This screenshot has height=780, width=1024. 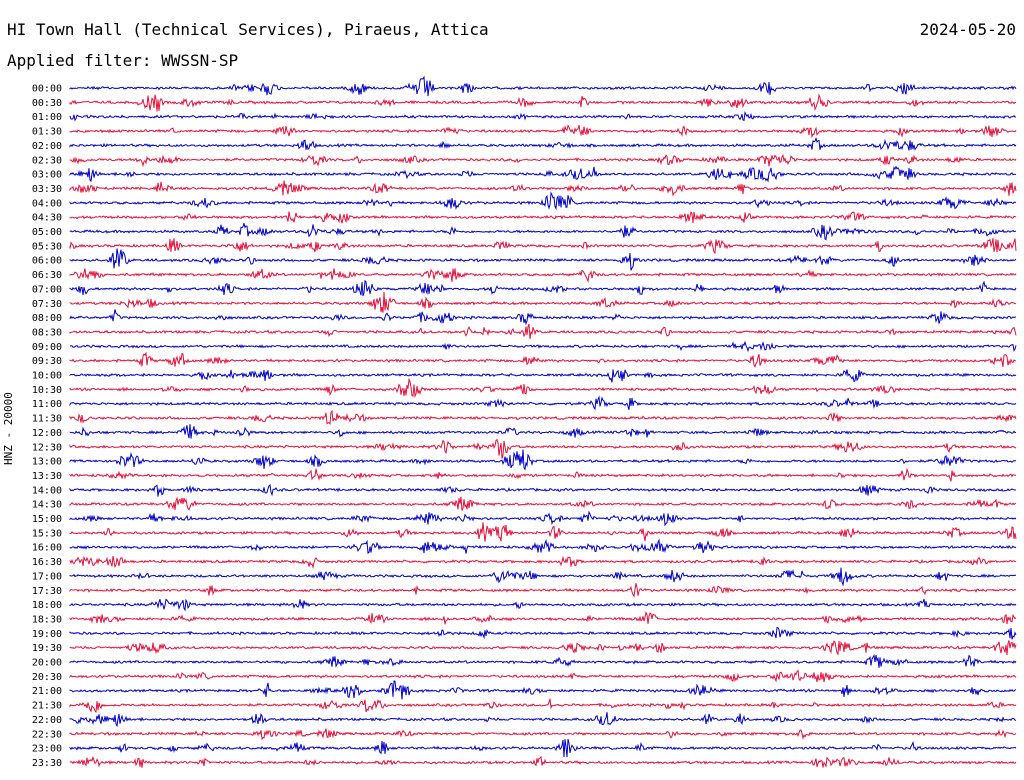 I want to click on row-time-label: 15:30, so click(x=47, y=533).